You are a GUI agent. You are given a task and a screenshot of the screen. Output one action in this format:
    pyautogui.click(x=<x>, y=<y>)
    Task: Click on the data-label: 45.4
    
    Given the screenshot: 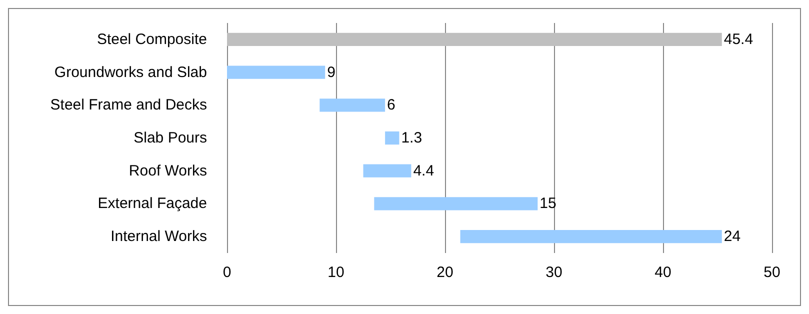 What is the action you would take?
    pyautogui.click(x=739, y=39)
    